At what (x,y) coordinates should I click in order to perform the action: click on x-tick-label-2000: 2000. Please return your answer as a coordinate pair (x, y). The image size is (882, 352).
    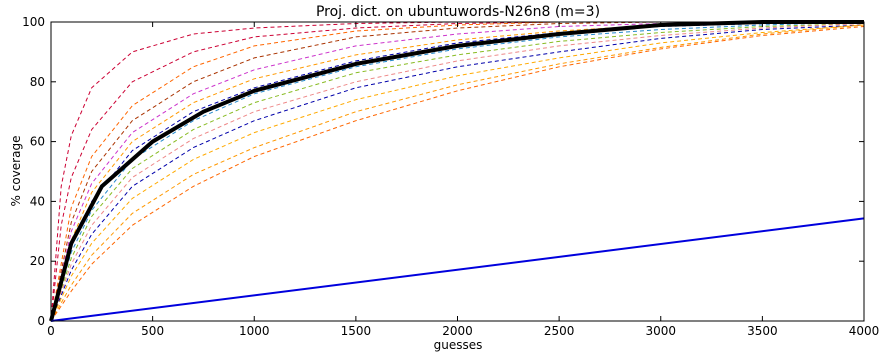
    Looking at the image, I should click on (457, 331).